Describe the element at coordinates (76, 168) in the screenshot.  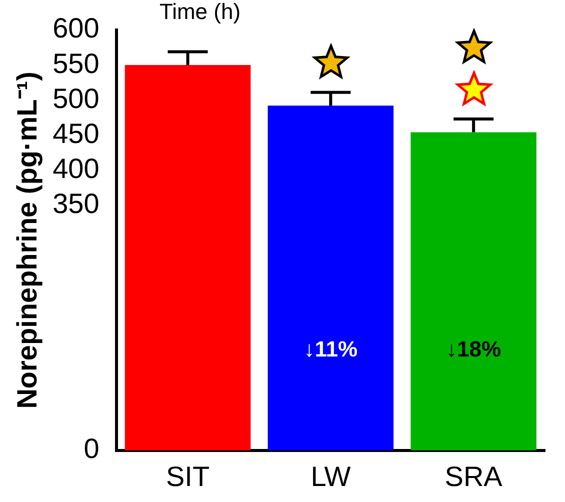
I see `y-tick-label: 400` at that location.